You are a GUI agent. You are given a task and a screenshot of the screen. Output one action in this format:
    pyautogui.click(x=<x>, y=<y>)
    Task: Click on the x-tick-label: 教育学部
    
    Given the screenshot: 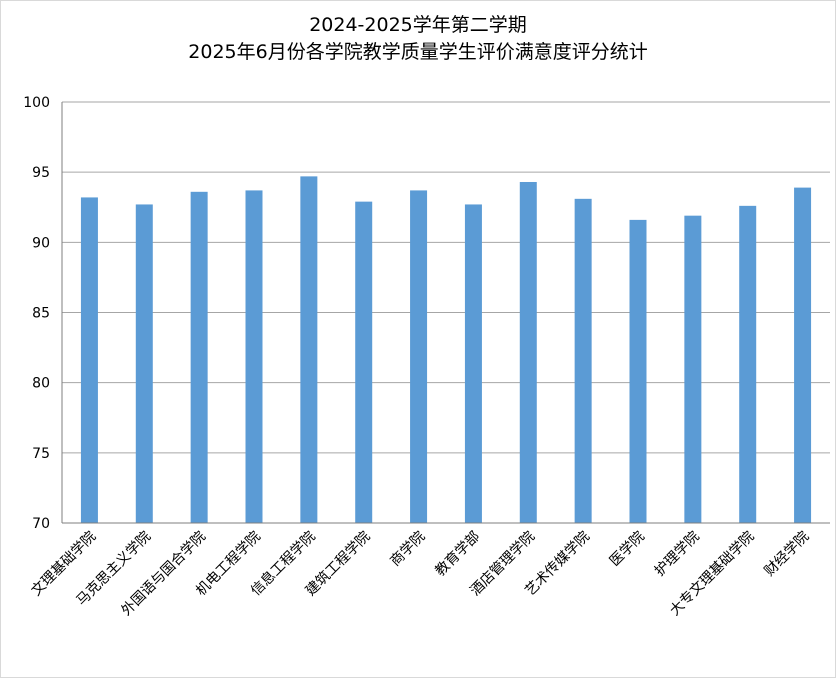 What is the action you would take?
    pyautogui.click(x=457, y=554)
    